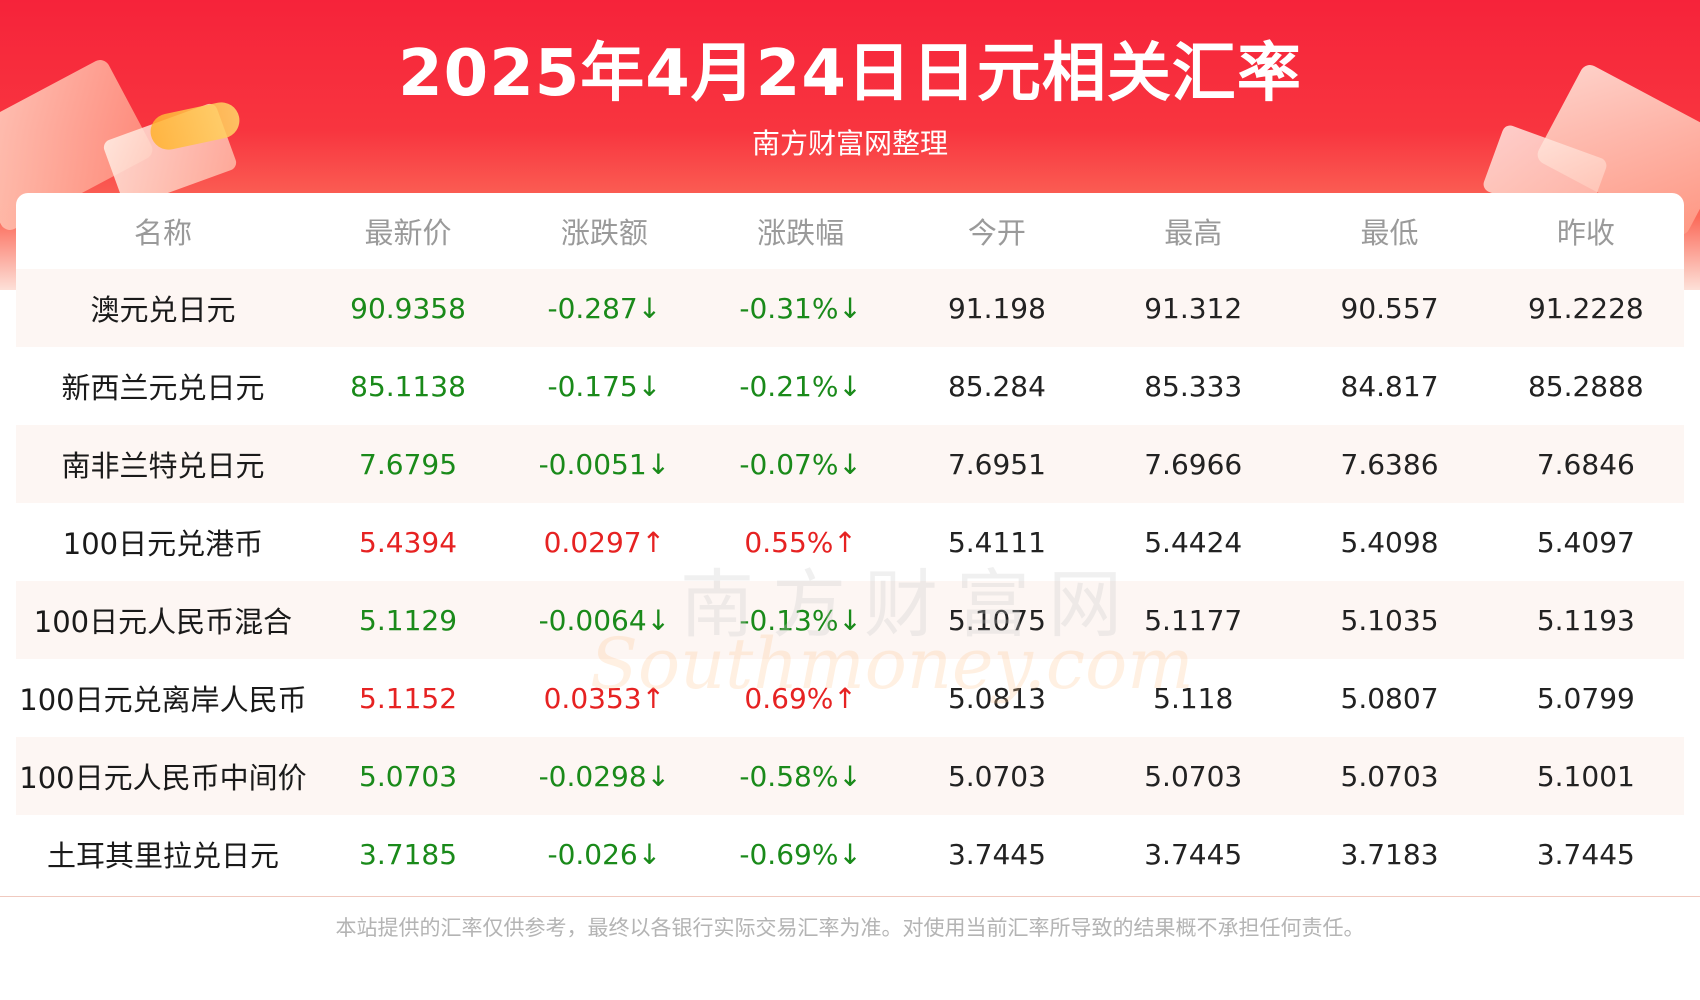 The height and width of the screenshot is (1000, 1700). I want to click on column-header-low: 最低, so click(1389, 233).